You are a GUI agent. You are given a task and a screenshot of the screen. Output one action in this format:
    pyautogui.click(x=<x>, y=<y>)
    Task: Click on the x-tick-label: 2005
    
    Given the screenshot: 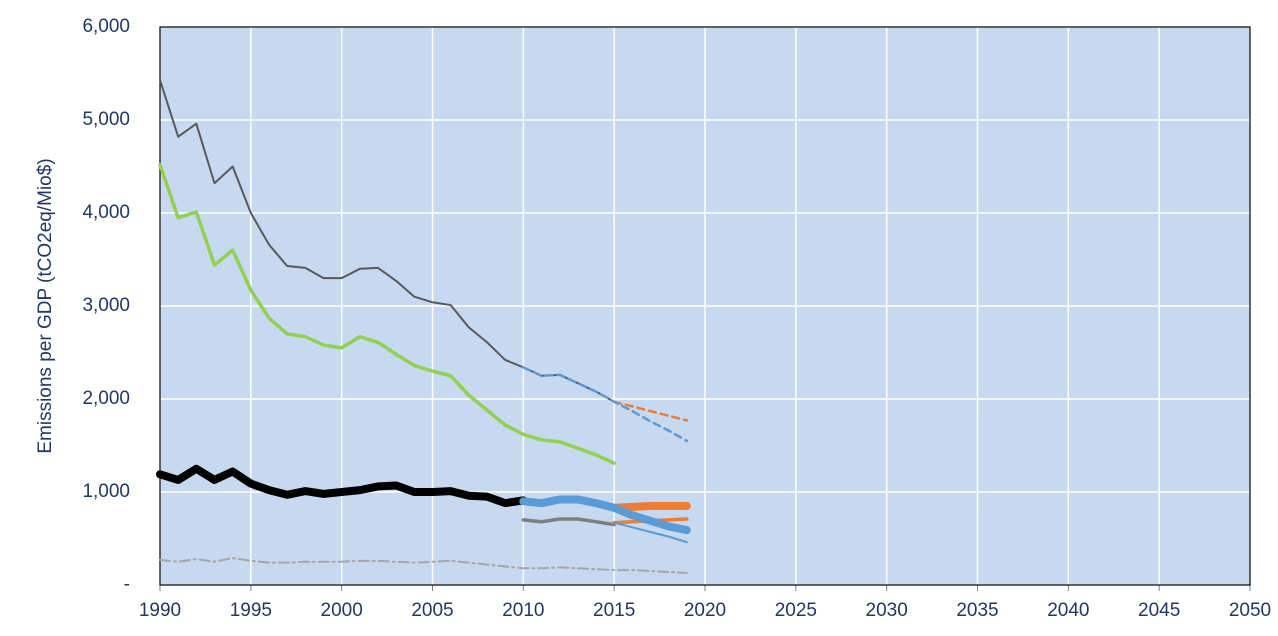 What is the action you would take?
    pyautogui.click(x=432, y=610)
    